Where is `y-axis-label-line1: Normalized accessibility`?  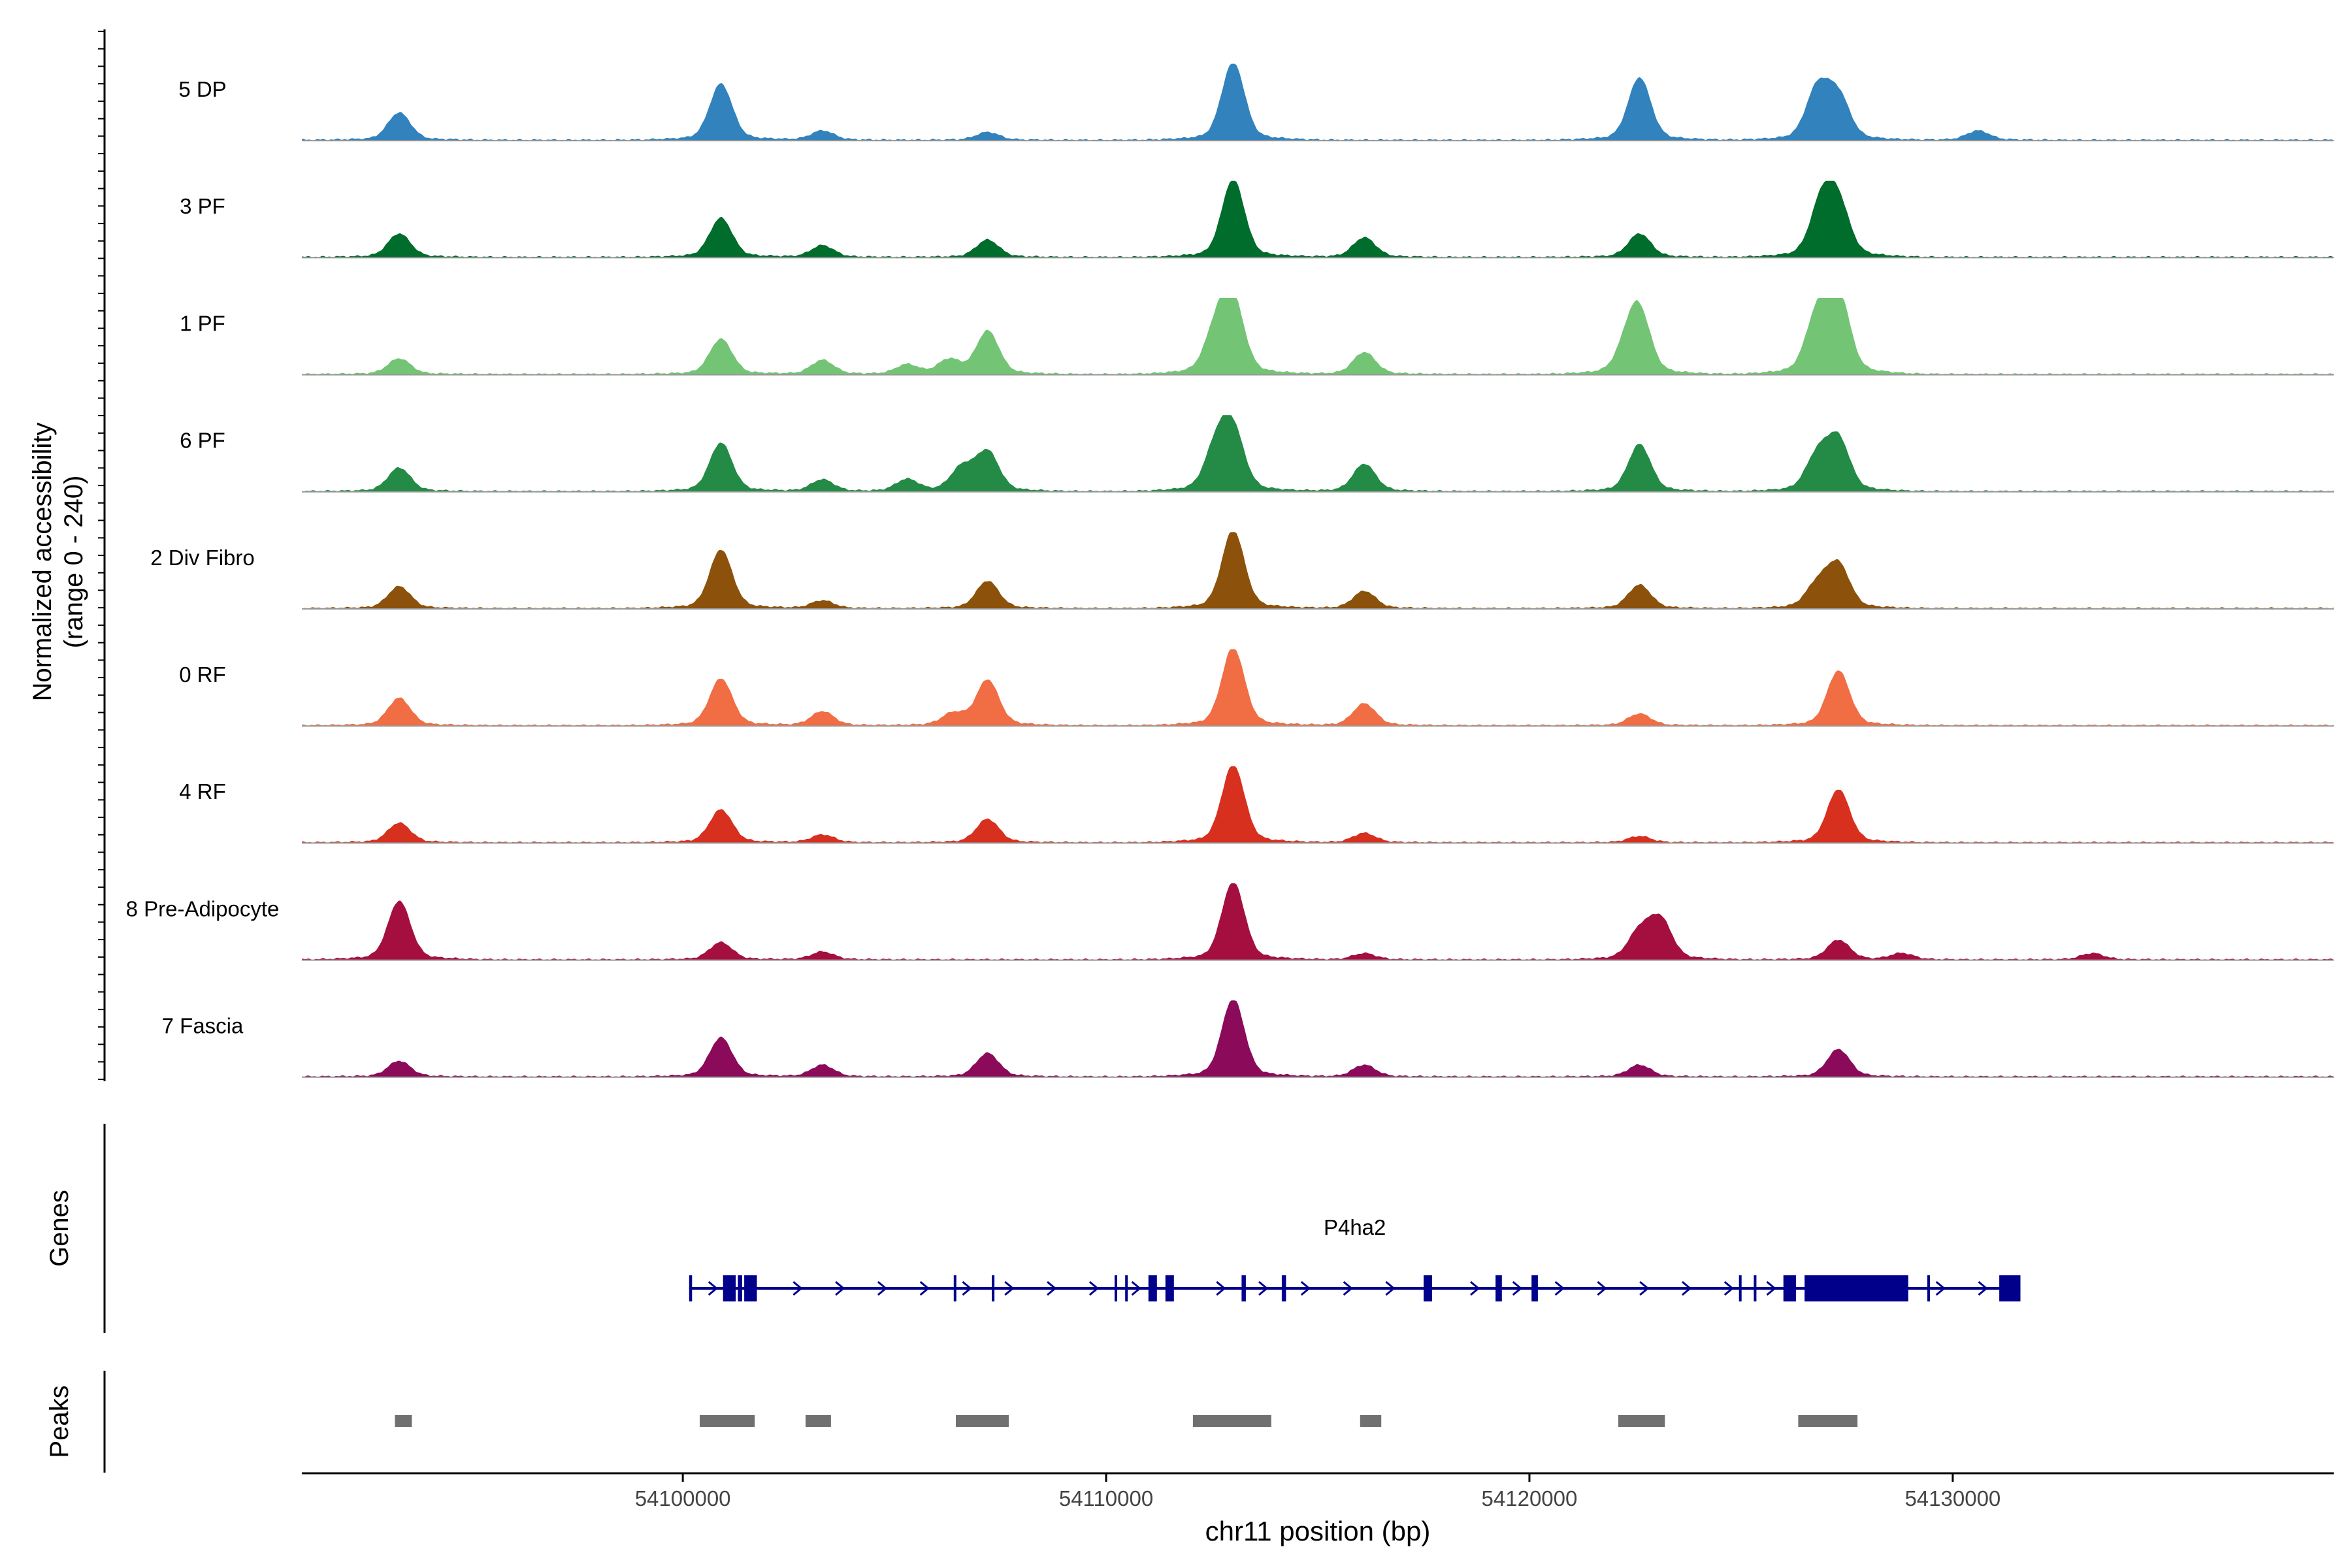
y-axis-label-line1: Normalized accessibility is located at coordinates (42, 562).